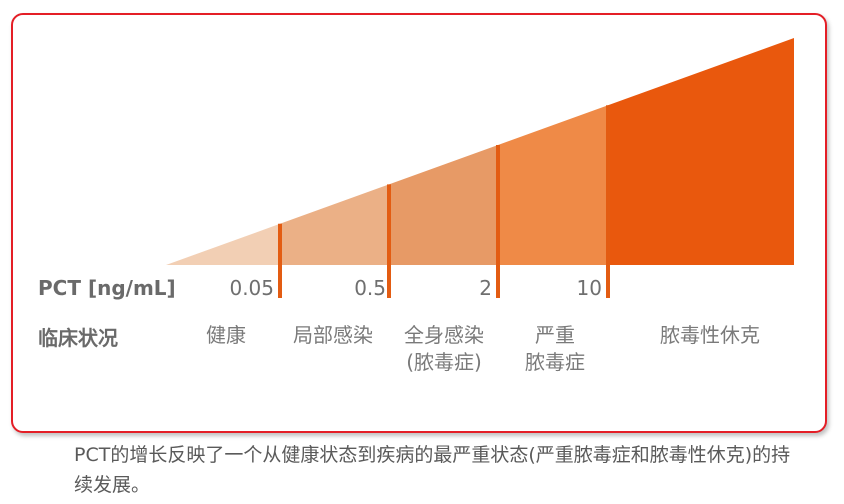  What do you see at coordinates (107, 288) in the screenshot?
I see `pct-row-label: PCT [ng/mL]` at bounding box center [107, 288].